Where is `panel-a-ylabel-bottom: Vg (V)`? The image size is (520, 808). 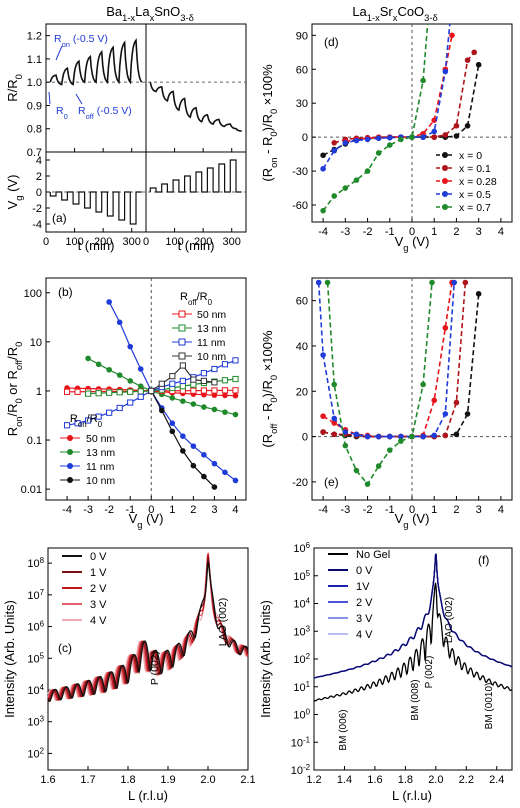 panel-a-ylabel-bottom: Vg (V) is located at coordinates (14, 192).